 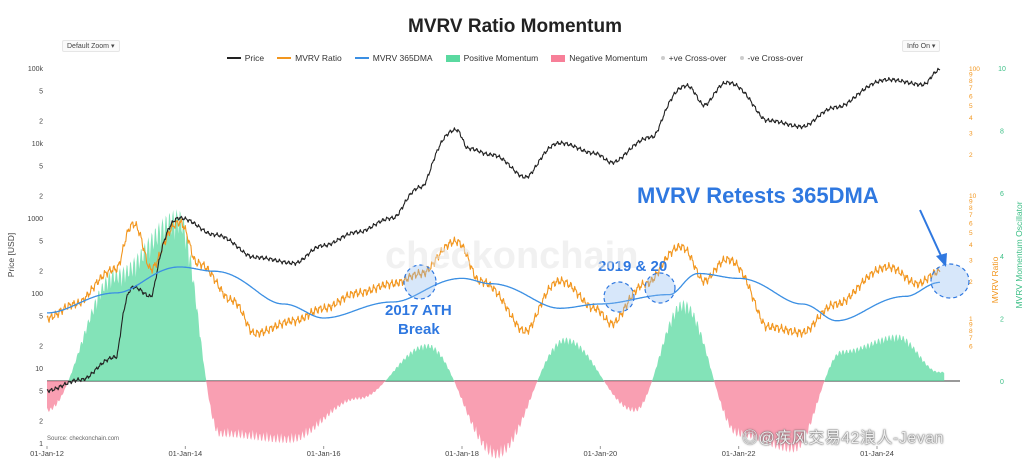 What do you see at coordinates (1002, 69) in the screenshot?
I see `y-right-oscillator-tick-label: 10` at bounding box center [1002, 69].